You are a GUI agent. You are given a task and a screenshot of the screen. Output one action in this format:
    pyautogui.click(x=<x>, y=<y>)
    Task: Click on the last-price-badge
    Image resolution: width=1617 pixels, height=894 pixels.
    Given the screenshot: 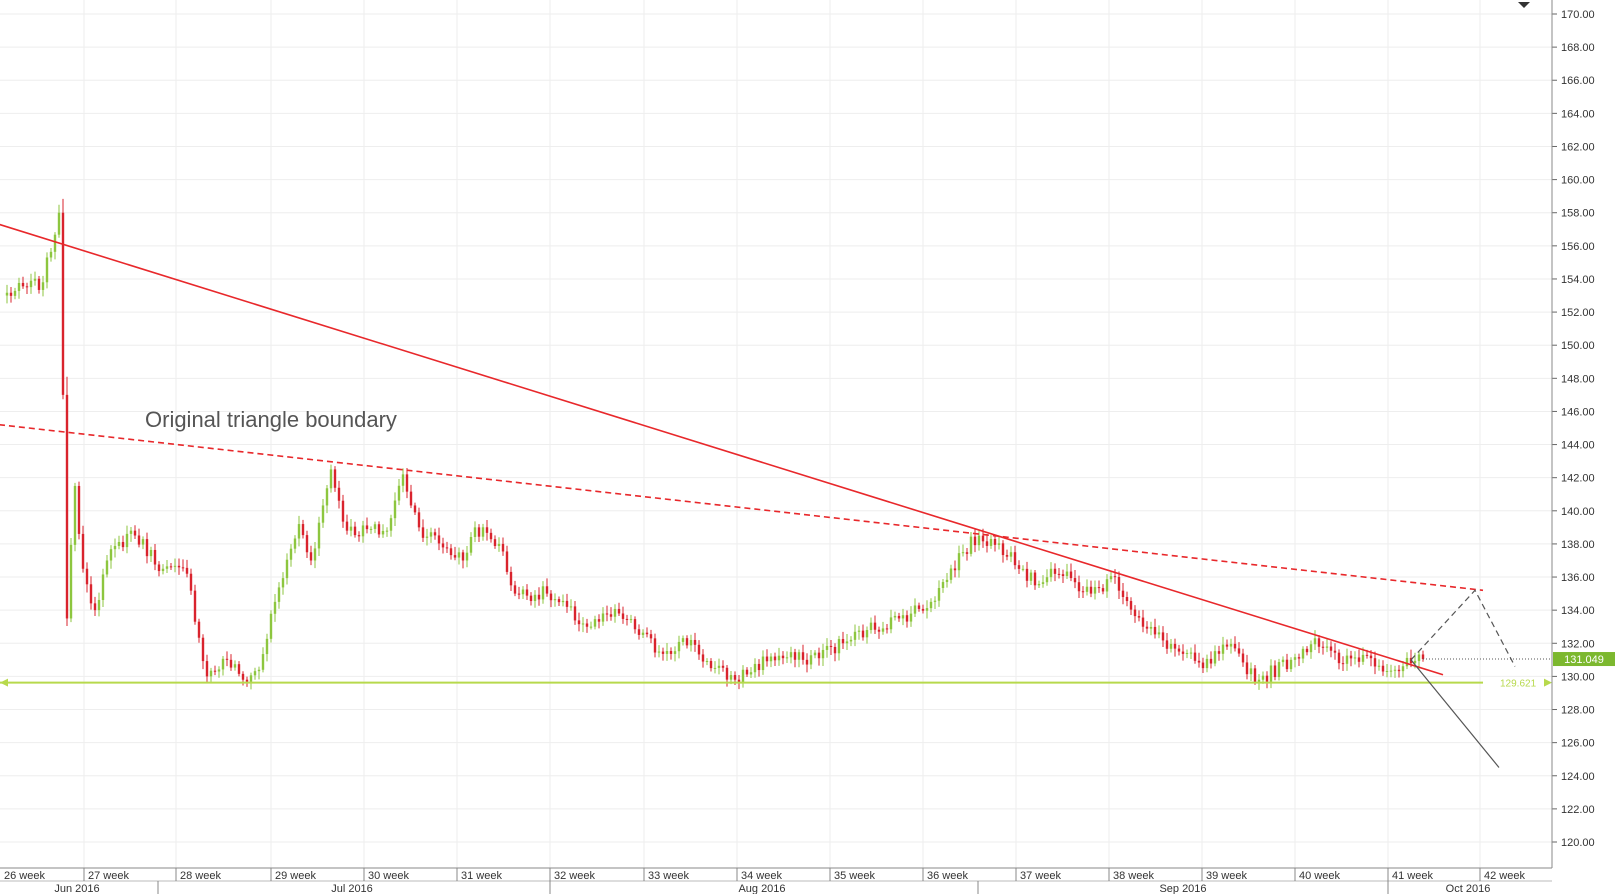 What is the action you would take?
    pyautogui.click(x=1584, y=659)
    